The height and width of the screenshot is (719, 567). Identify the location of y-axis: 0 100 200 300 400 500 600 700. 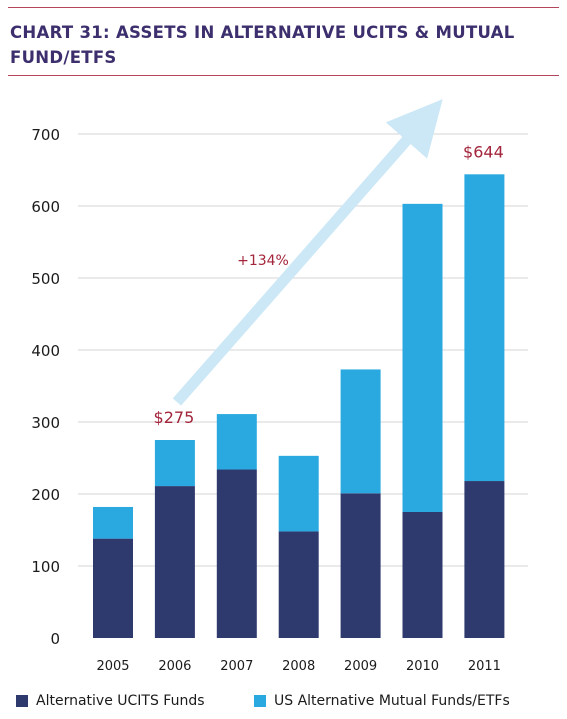
(45, 387).